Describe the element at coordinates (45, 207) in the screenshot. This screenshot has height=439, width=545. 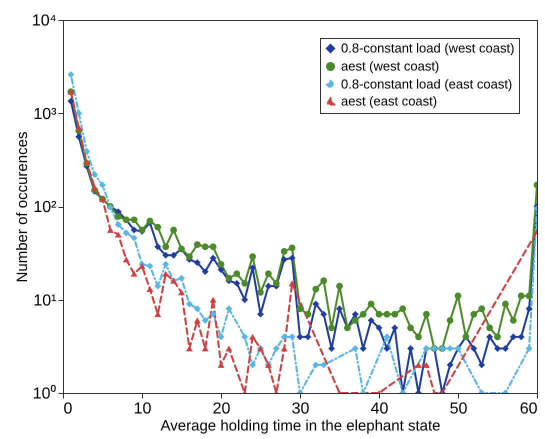
I see `y-tick-label: 10²` at that location.